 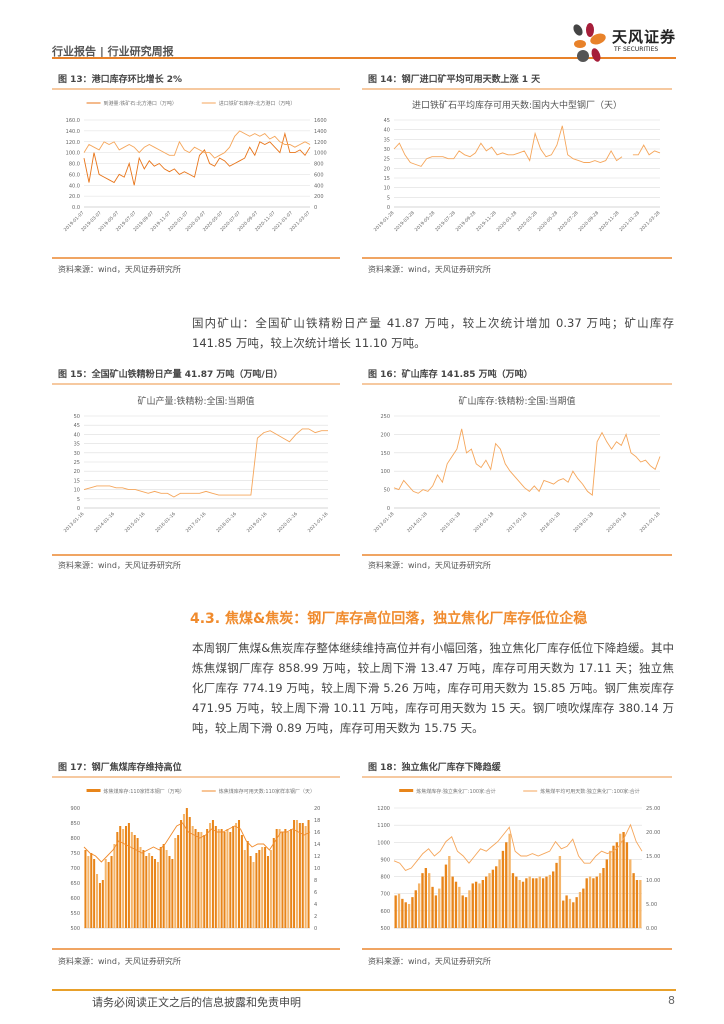 What do you see at coordinates (385, 860) in the screenshot?
I see `y-tick-label: 900` at bounding box center [385, 860].